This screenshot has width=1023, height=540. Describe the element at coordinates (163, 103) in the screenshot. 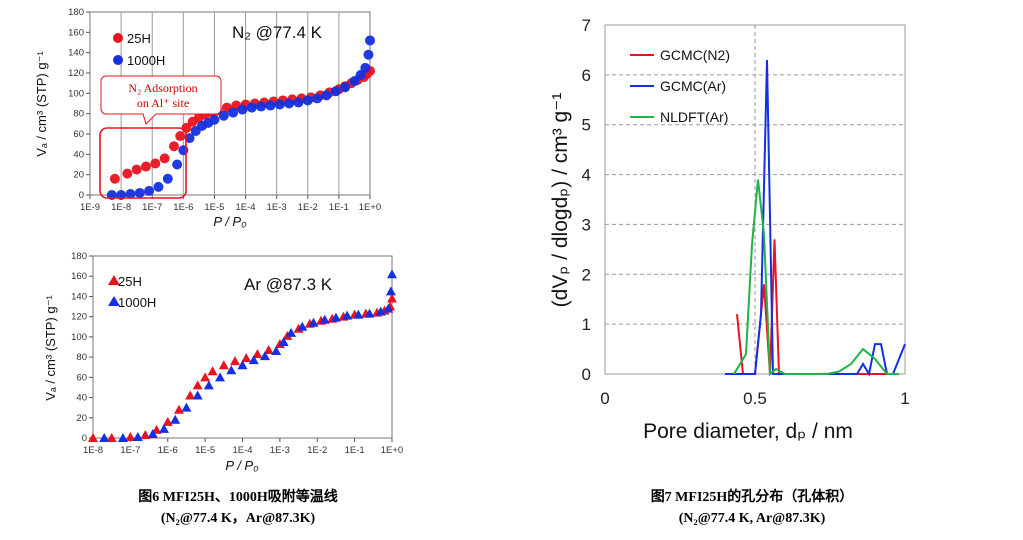

I see `callout-line2: on Al⁺ site` at that location.